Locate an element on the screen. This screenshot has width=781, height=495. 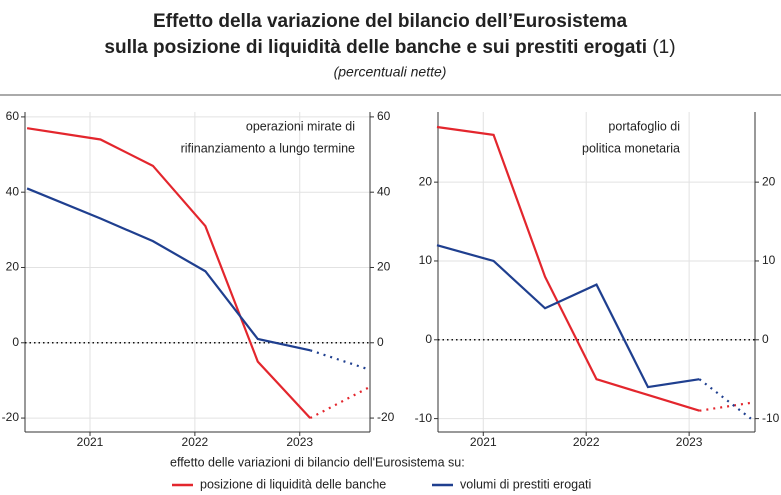
y2-tick-label: -10 is located at coordinates (771, 418).